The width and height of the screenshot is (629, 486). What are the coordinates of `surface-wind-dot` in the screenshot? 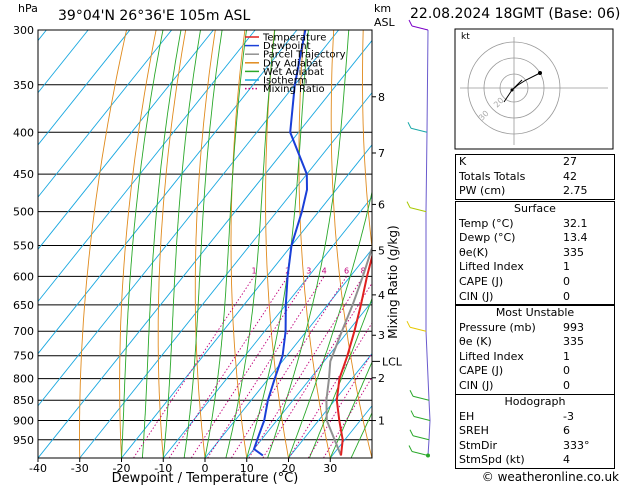 It's located at (428, 455).